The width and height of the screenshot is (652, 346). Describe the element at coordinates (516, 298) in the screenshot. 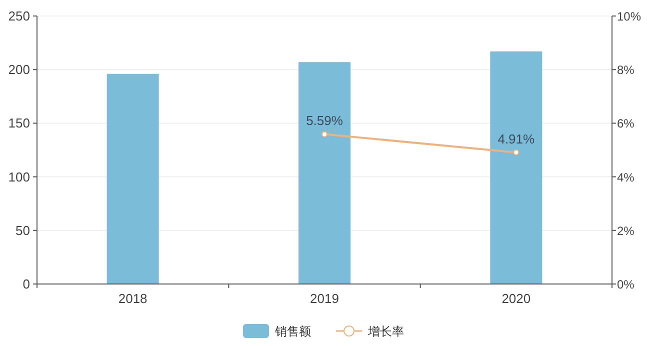

I see `x-tick-label: 2020` at that location.